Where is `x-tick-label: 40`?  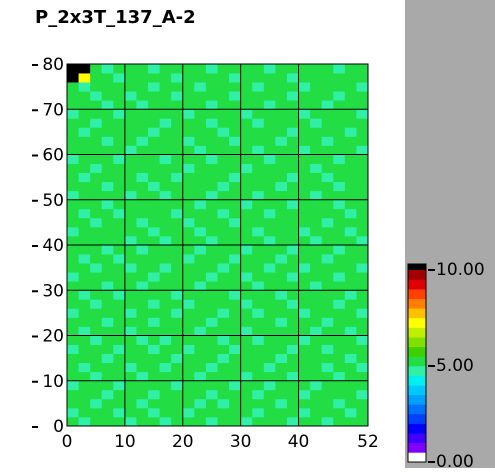
x-tick-label: 40 is located at coordinates (299, 442).